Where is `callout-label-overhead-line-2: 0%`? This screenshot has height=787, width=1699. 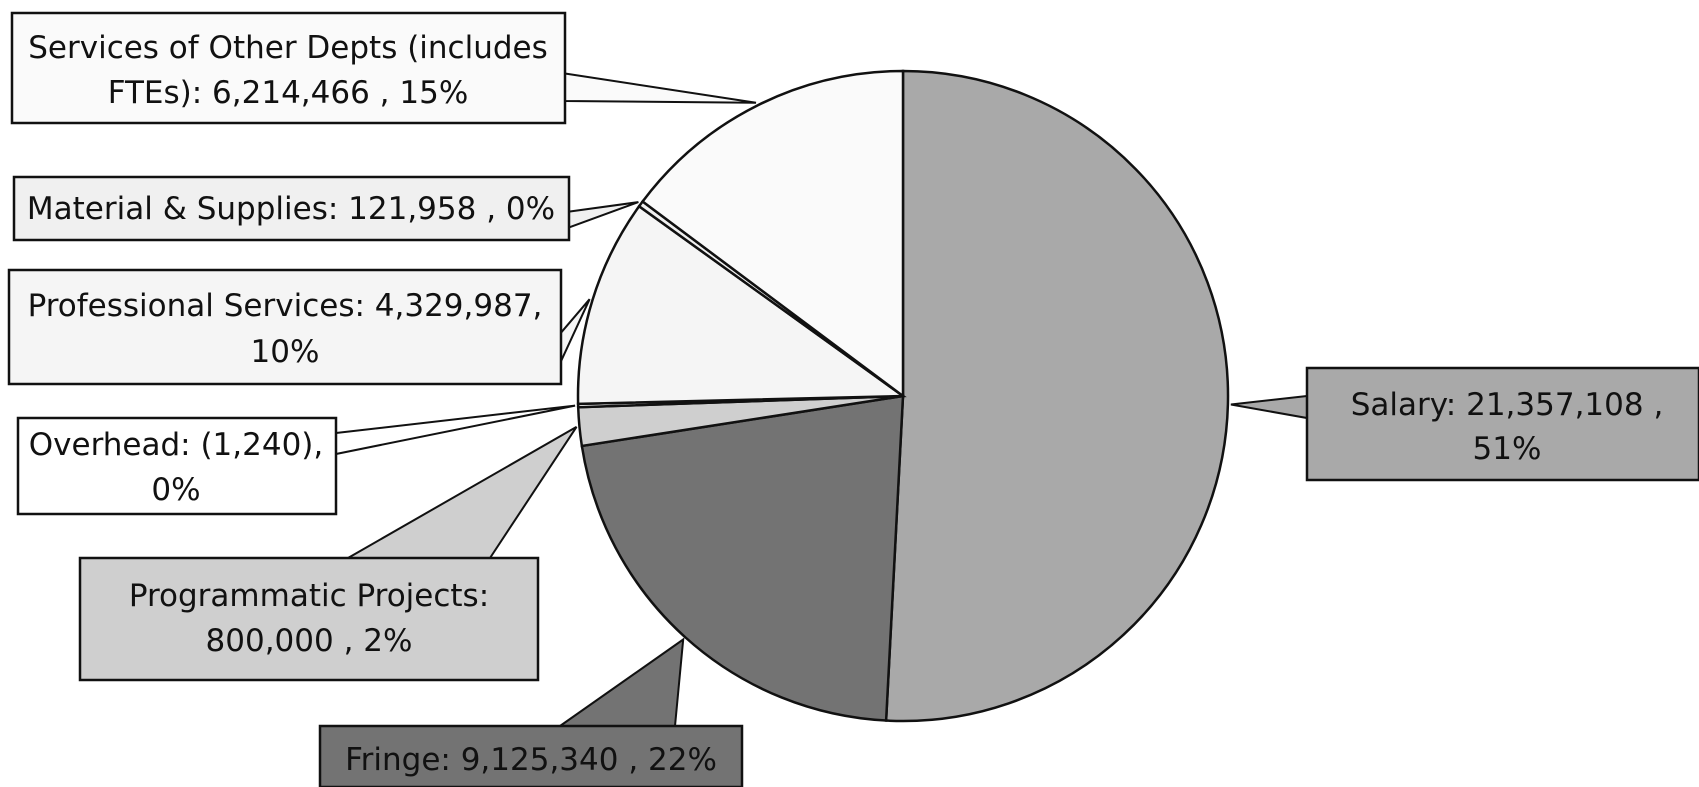 callout-label-overhead-line-2: 0% is located at coordinates (175, 490).